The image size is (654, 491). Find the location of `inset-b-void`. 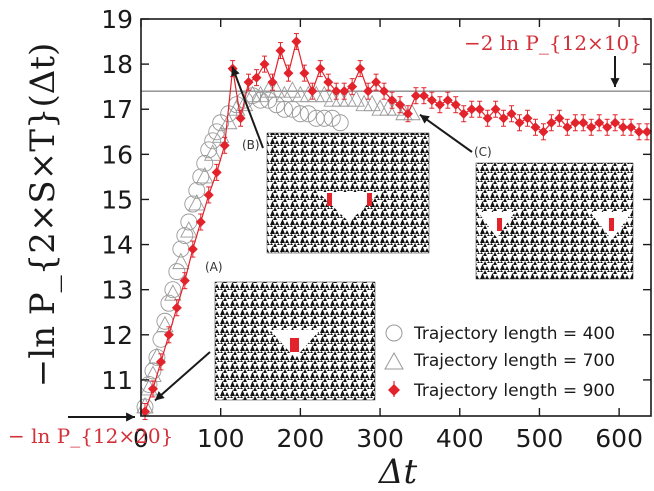

inset-b-void is located at coordinates (349, 207).